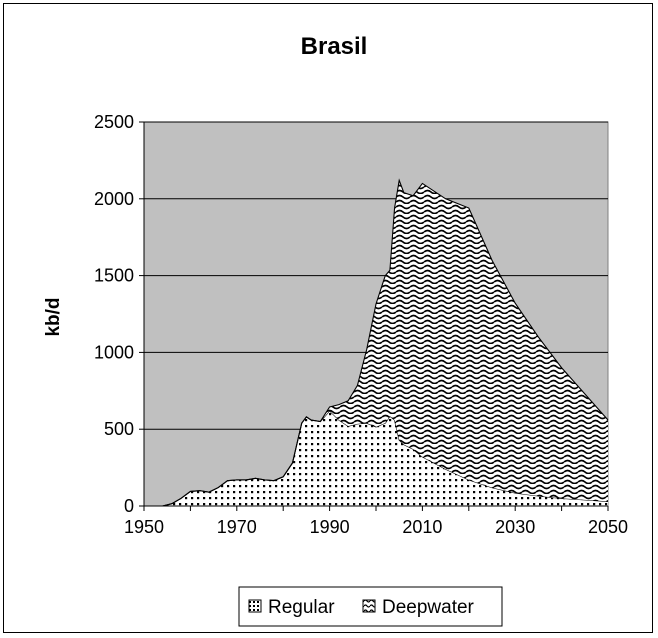 This screenshot has width=658, height=638. Describe the element at coordinates (608, 527) in the screenshot. I see `x-tick-label: 2050` at that location.